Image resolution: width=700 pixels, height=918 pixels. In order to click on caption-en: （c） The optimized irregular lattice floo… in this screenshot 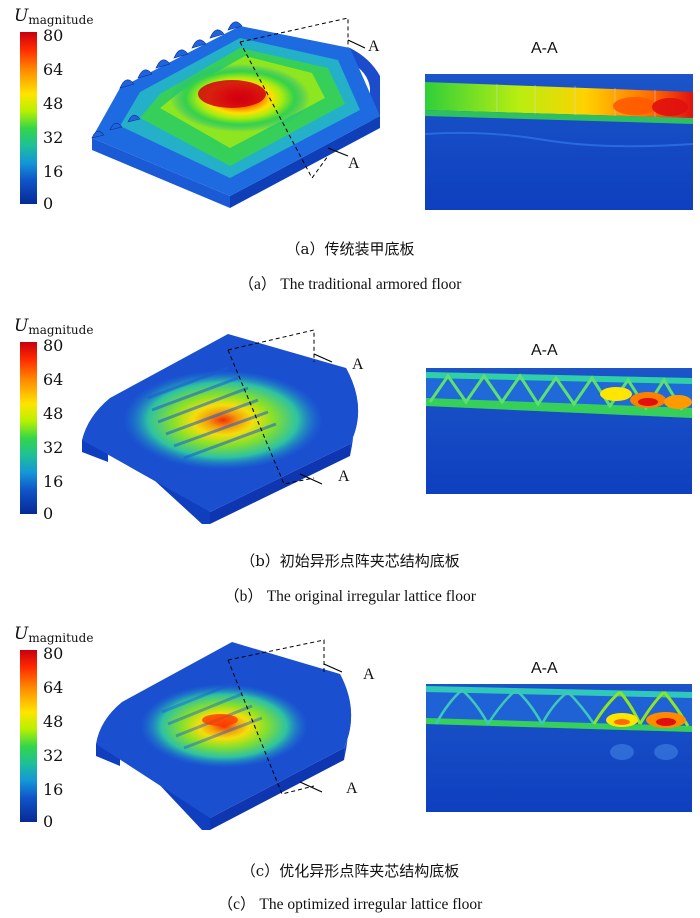, I will do `click(350, 904)`.